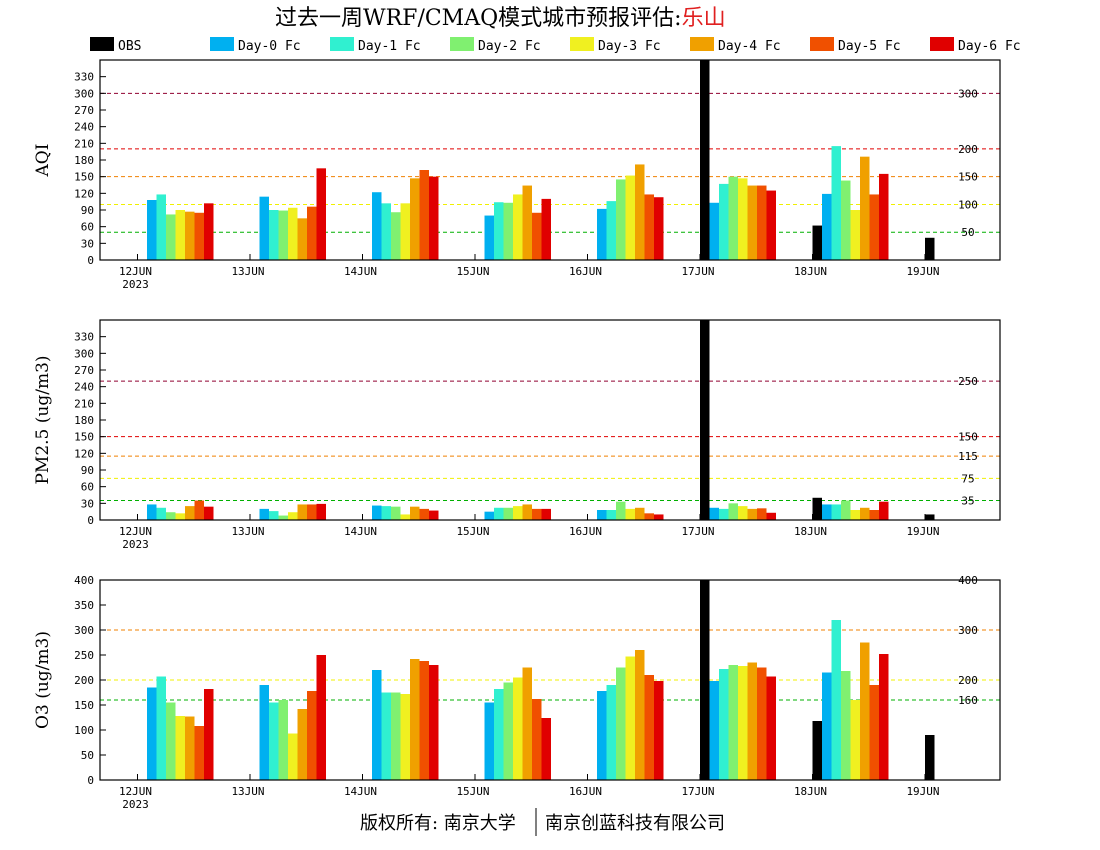 The width and height of the screenshot is (1100, 850). Describe the element at coordinates (704, 18) in the screenshot. I see `chart-title-city: 乐山` at that location.